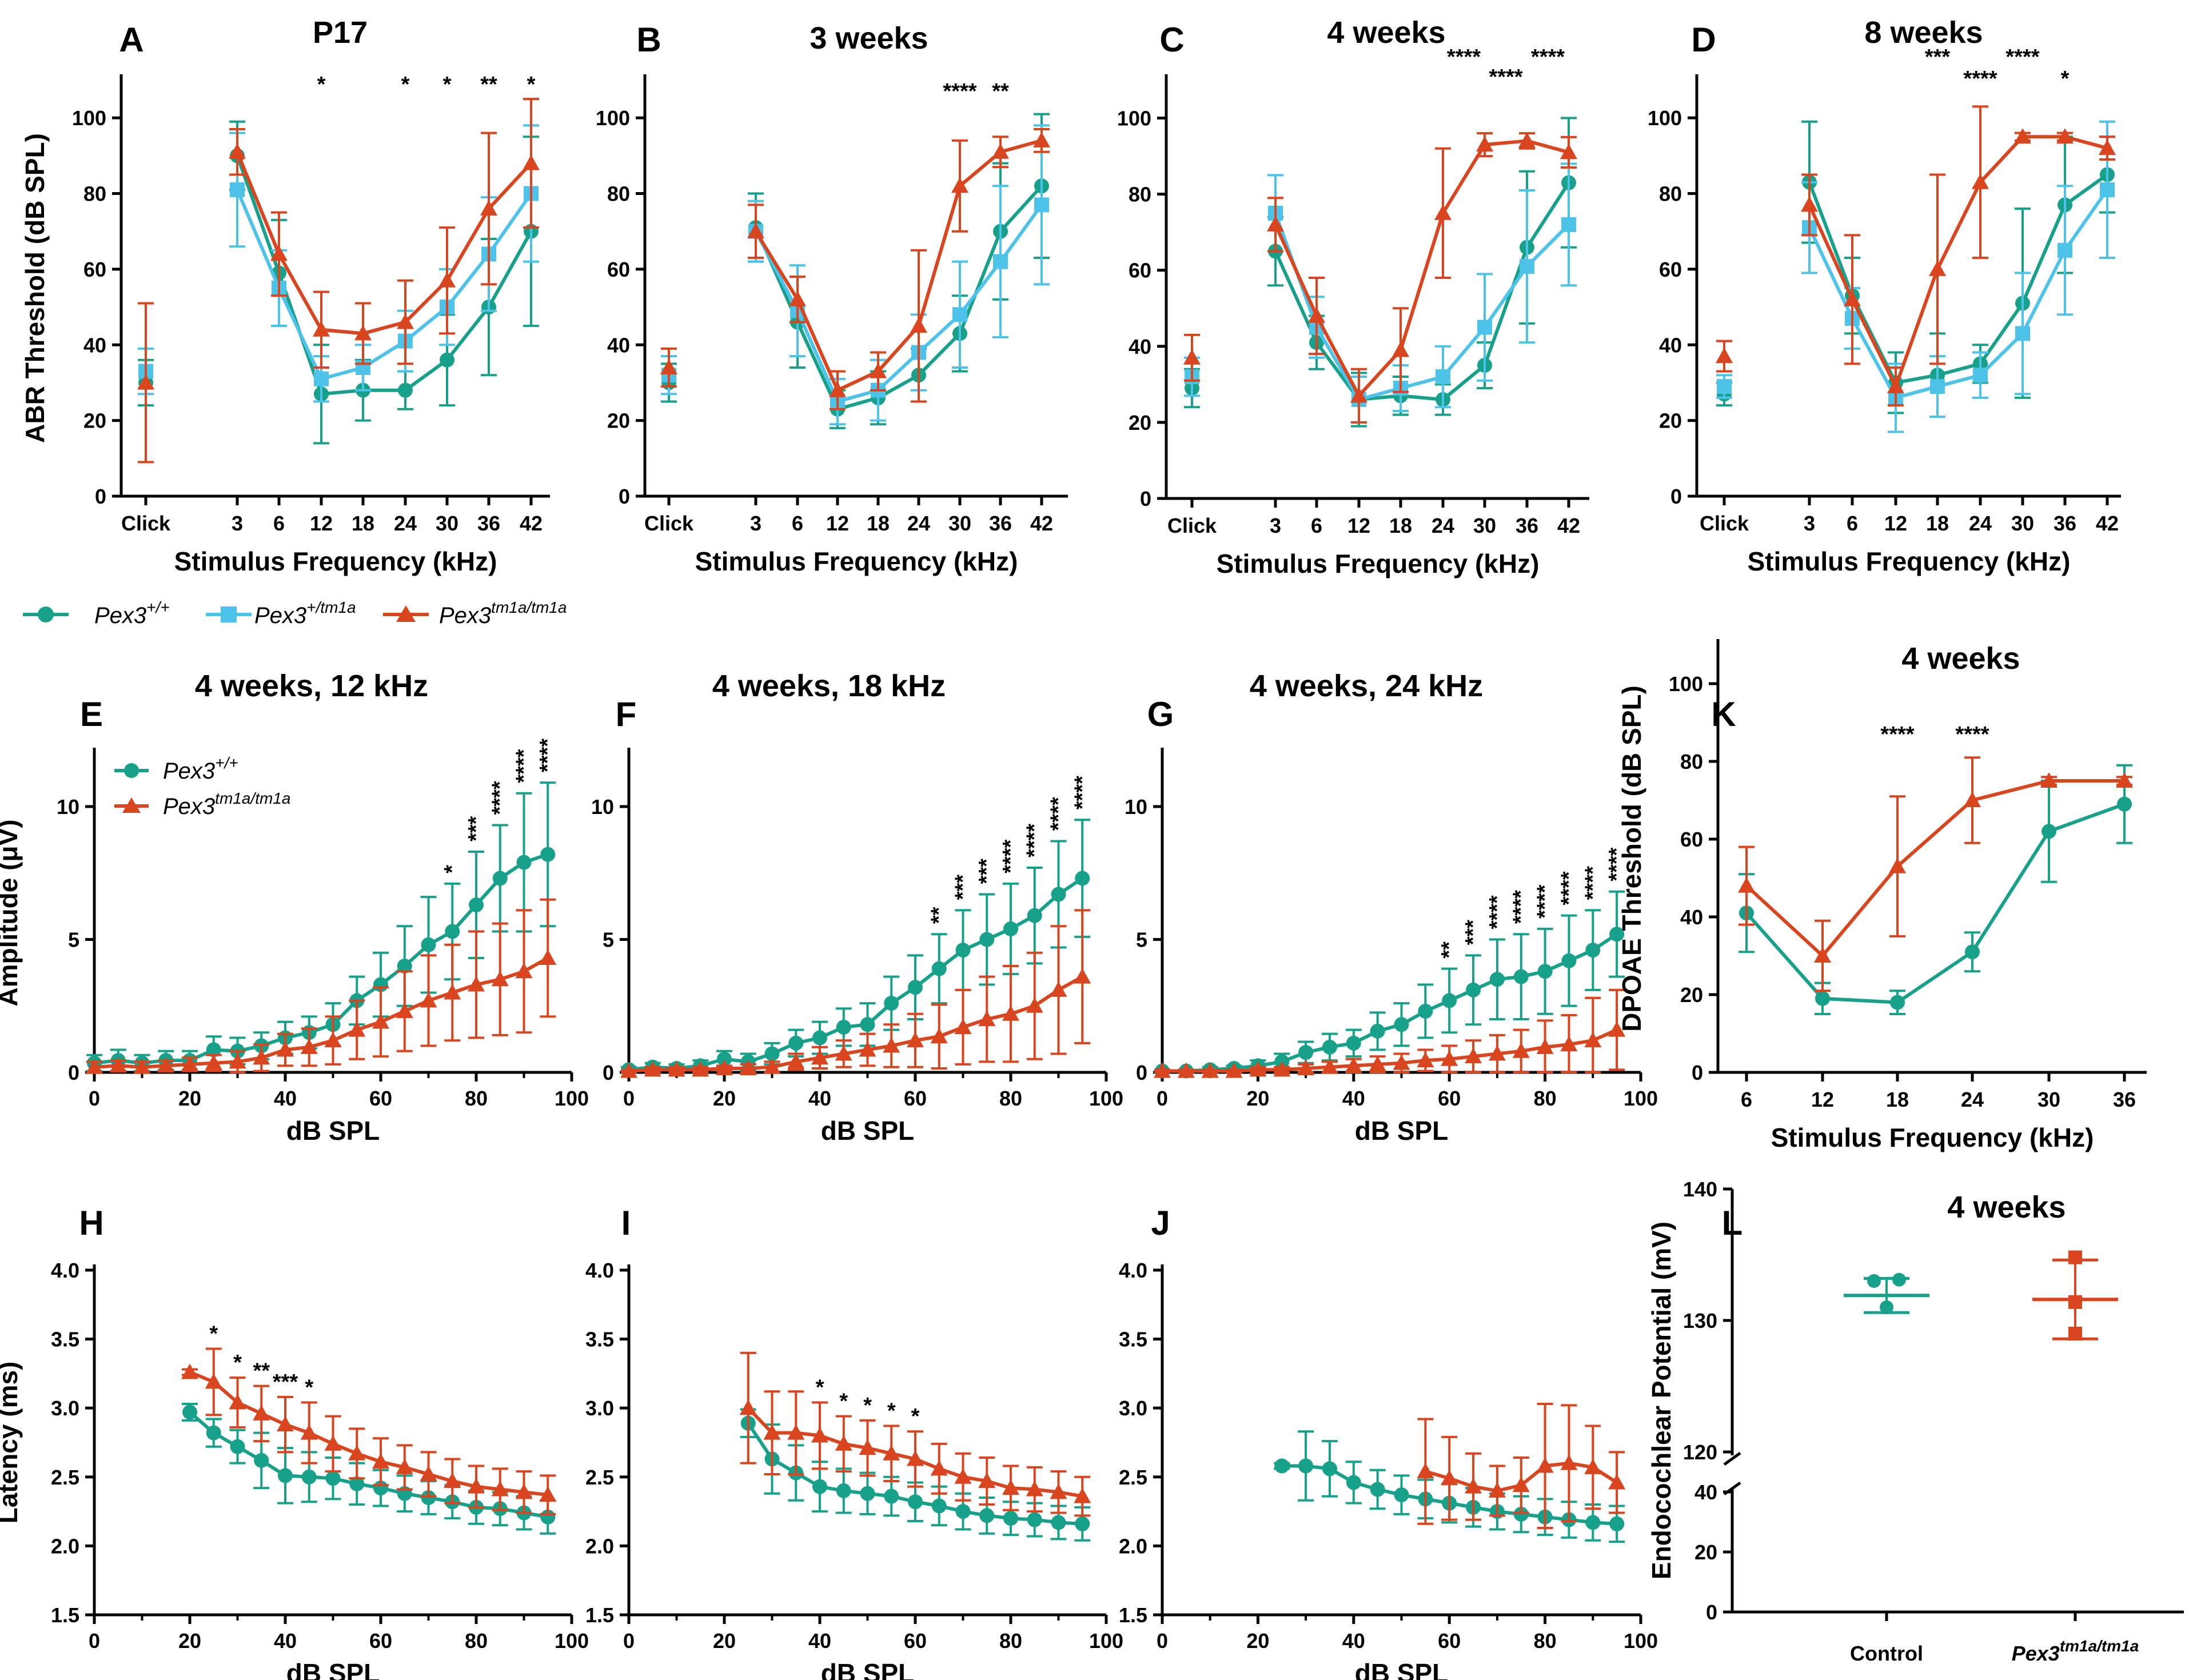 The height and width of the screenshot is (1680, 2201). What do you see at coordinates (1316, 525) in the screenshot?
I see `x-tick-label-C: 6` at bounding box center [1316, 525].